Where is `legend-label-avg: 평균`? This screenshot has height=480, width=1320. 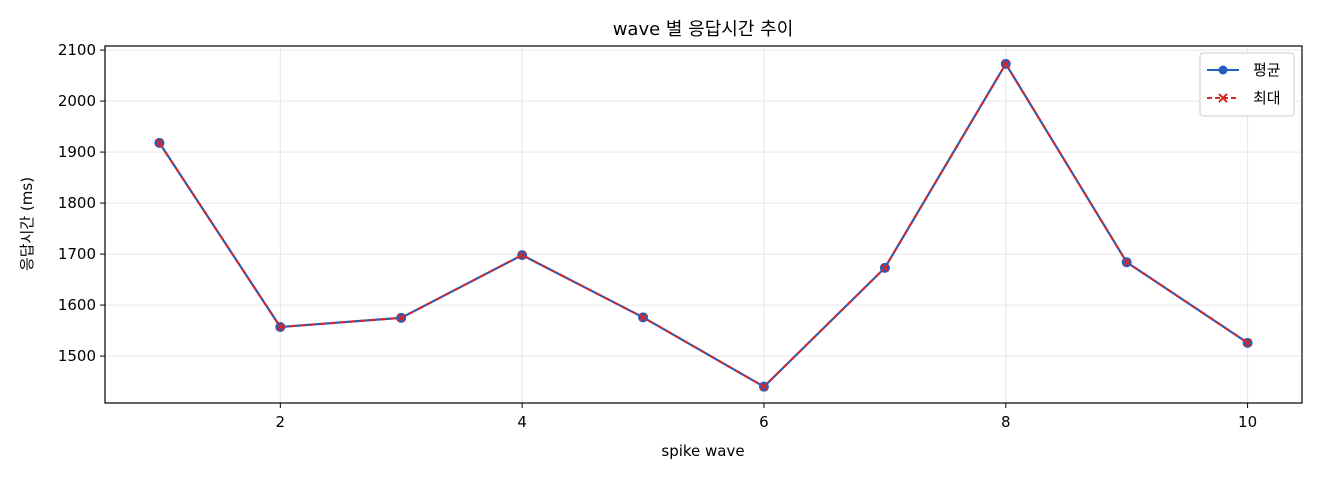 legend-label-avg: 평균 is located at coordinates (1267, 70).